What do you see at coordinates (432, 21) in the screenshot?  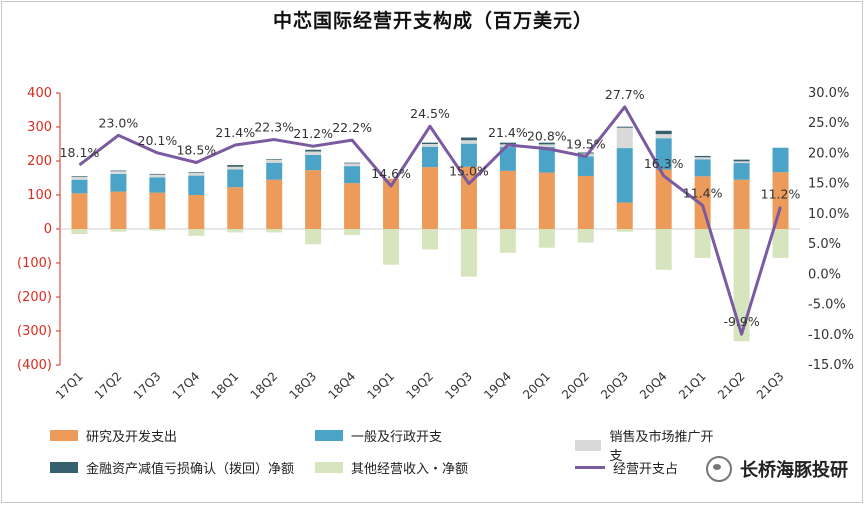 I see `chart-title: 中芯国际经营开支构成（百万美元）` at bounding box center [432, 21].